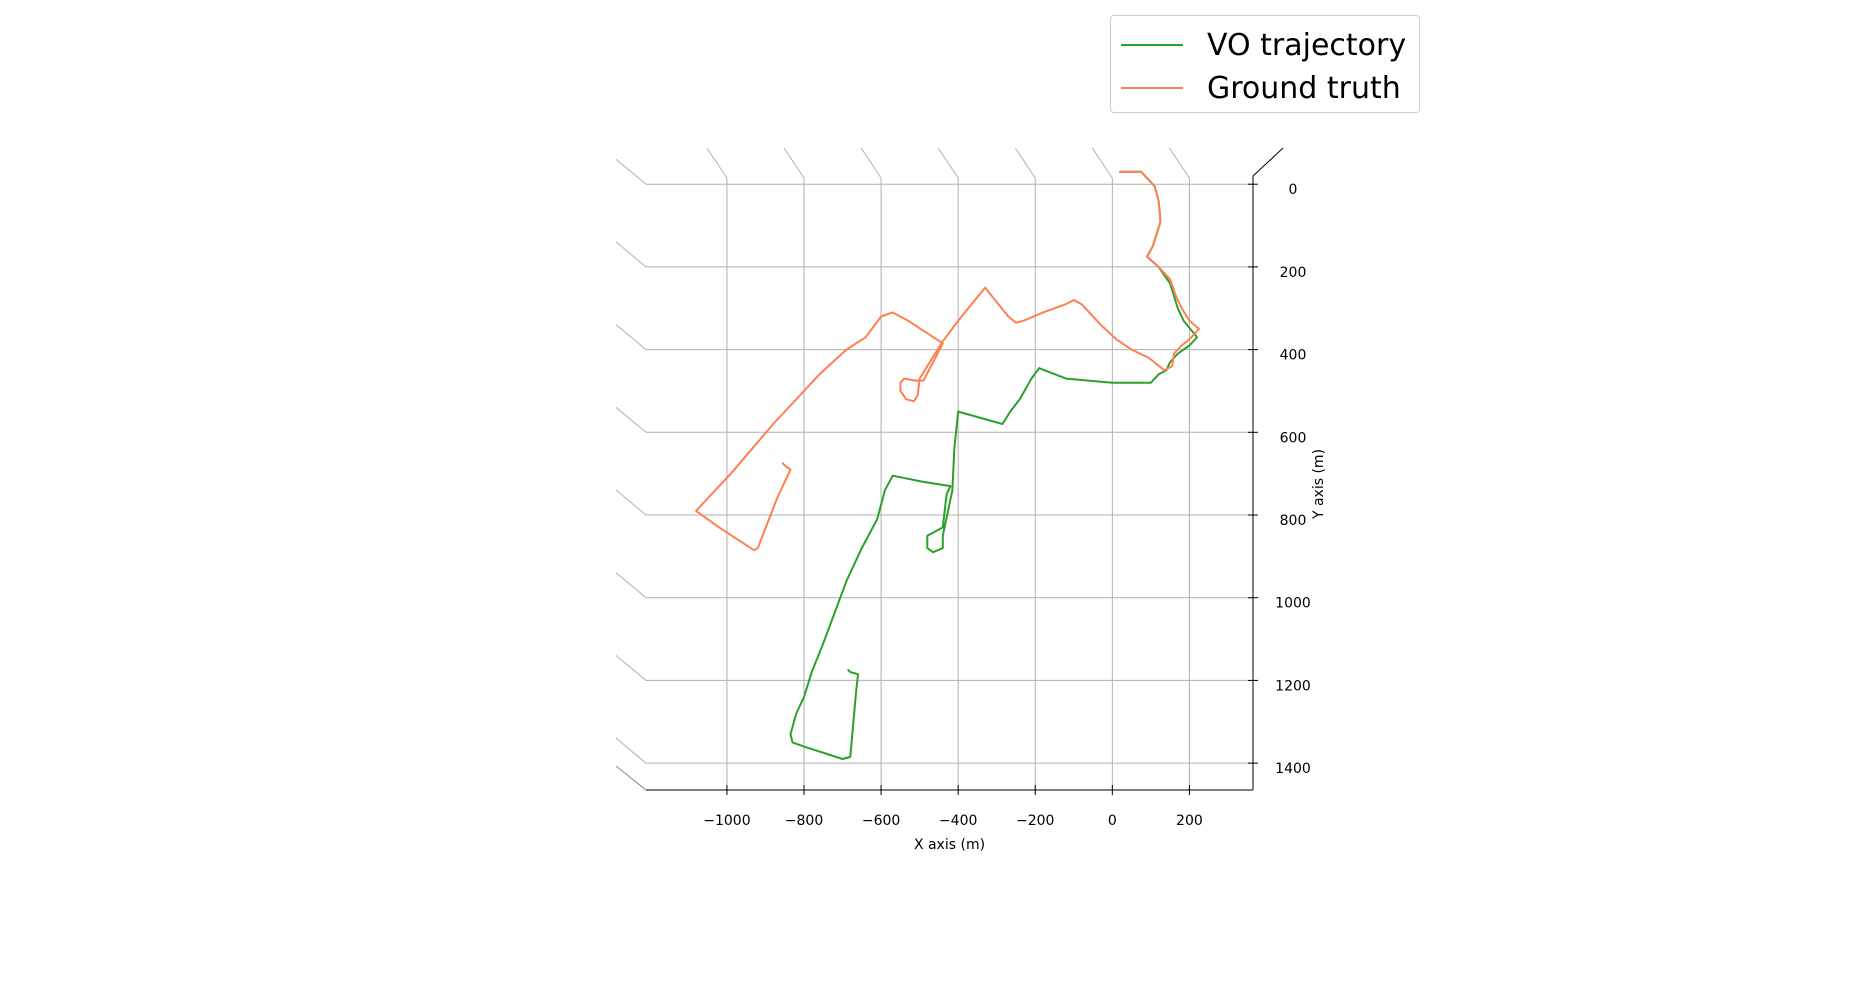 The image size is (1853, 986). I want to click on corner-edge, so click(1268, 162).